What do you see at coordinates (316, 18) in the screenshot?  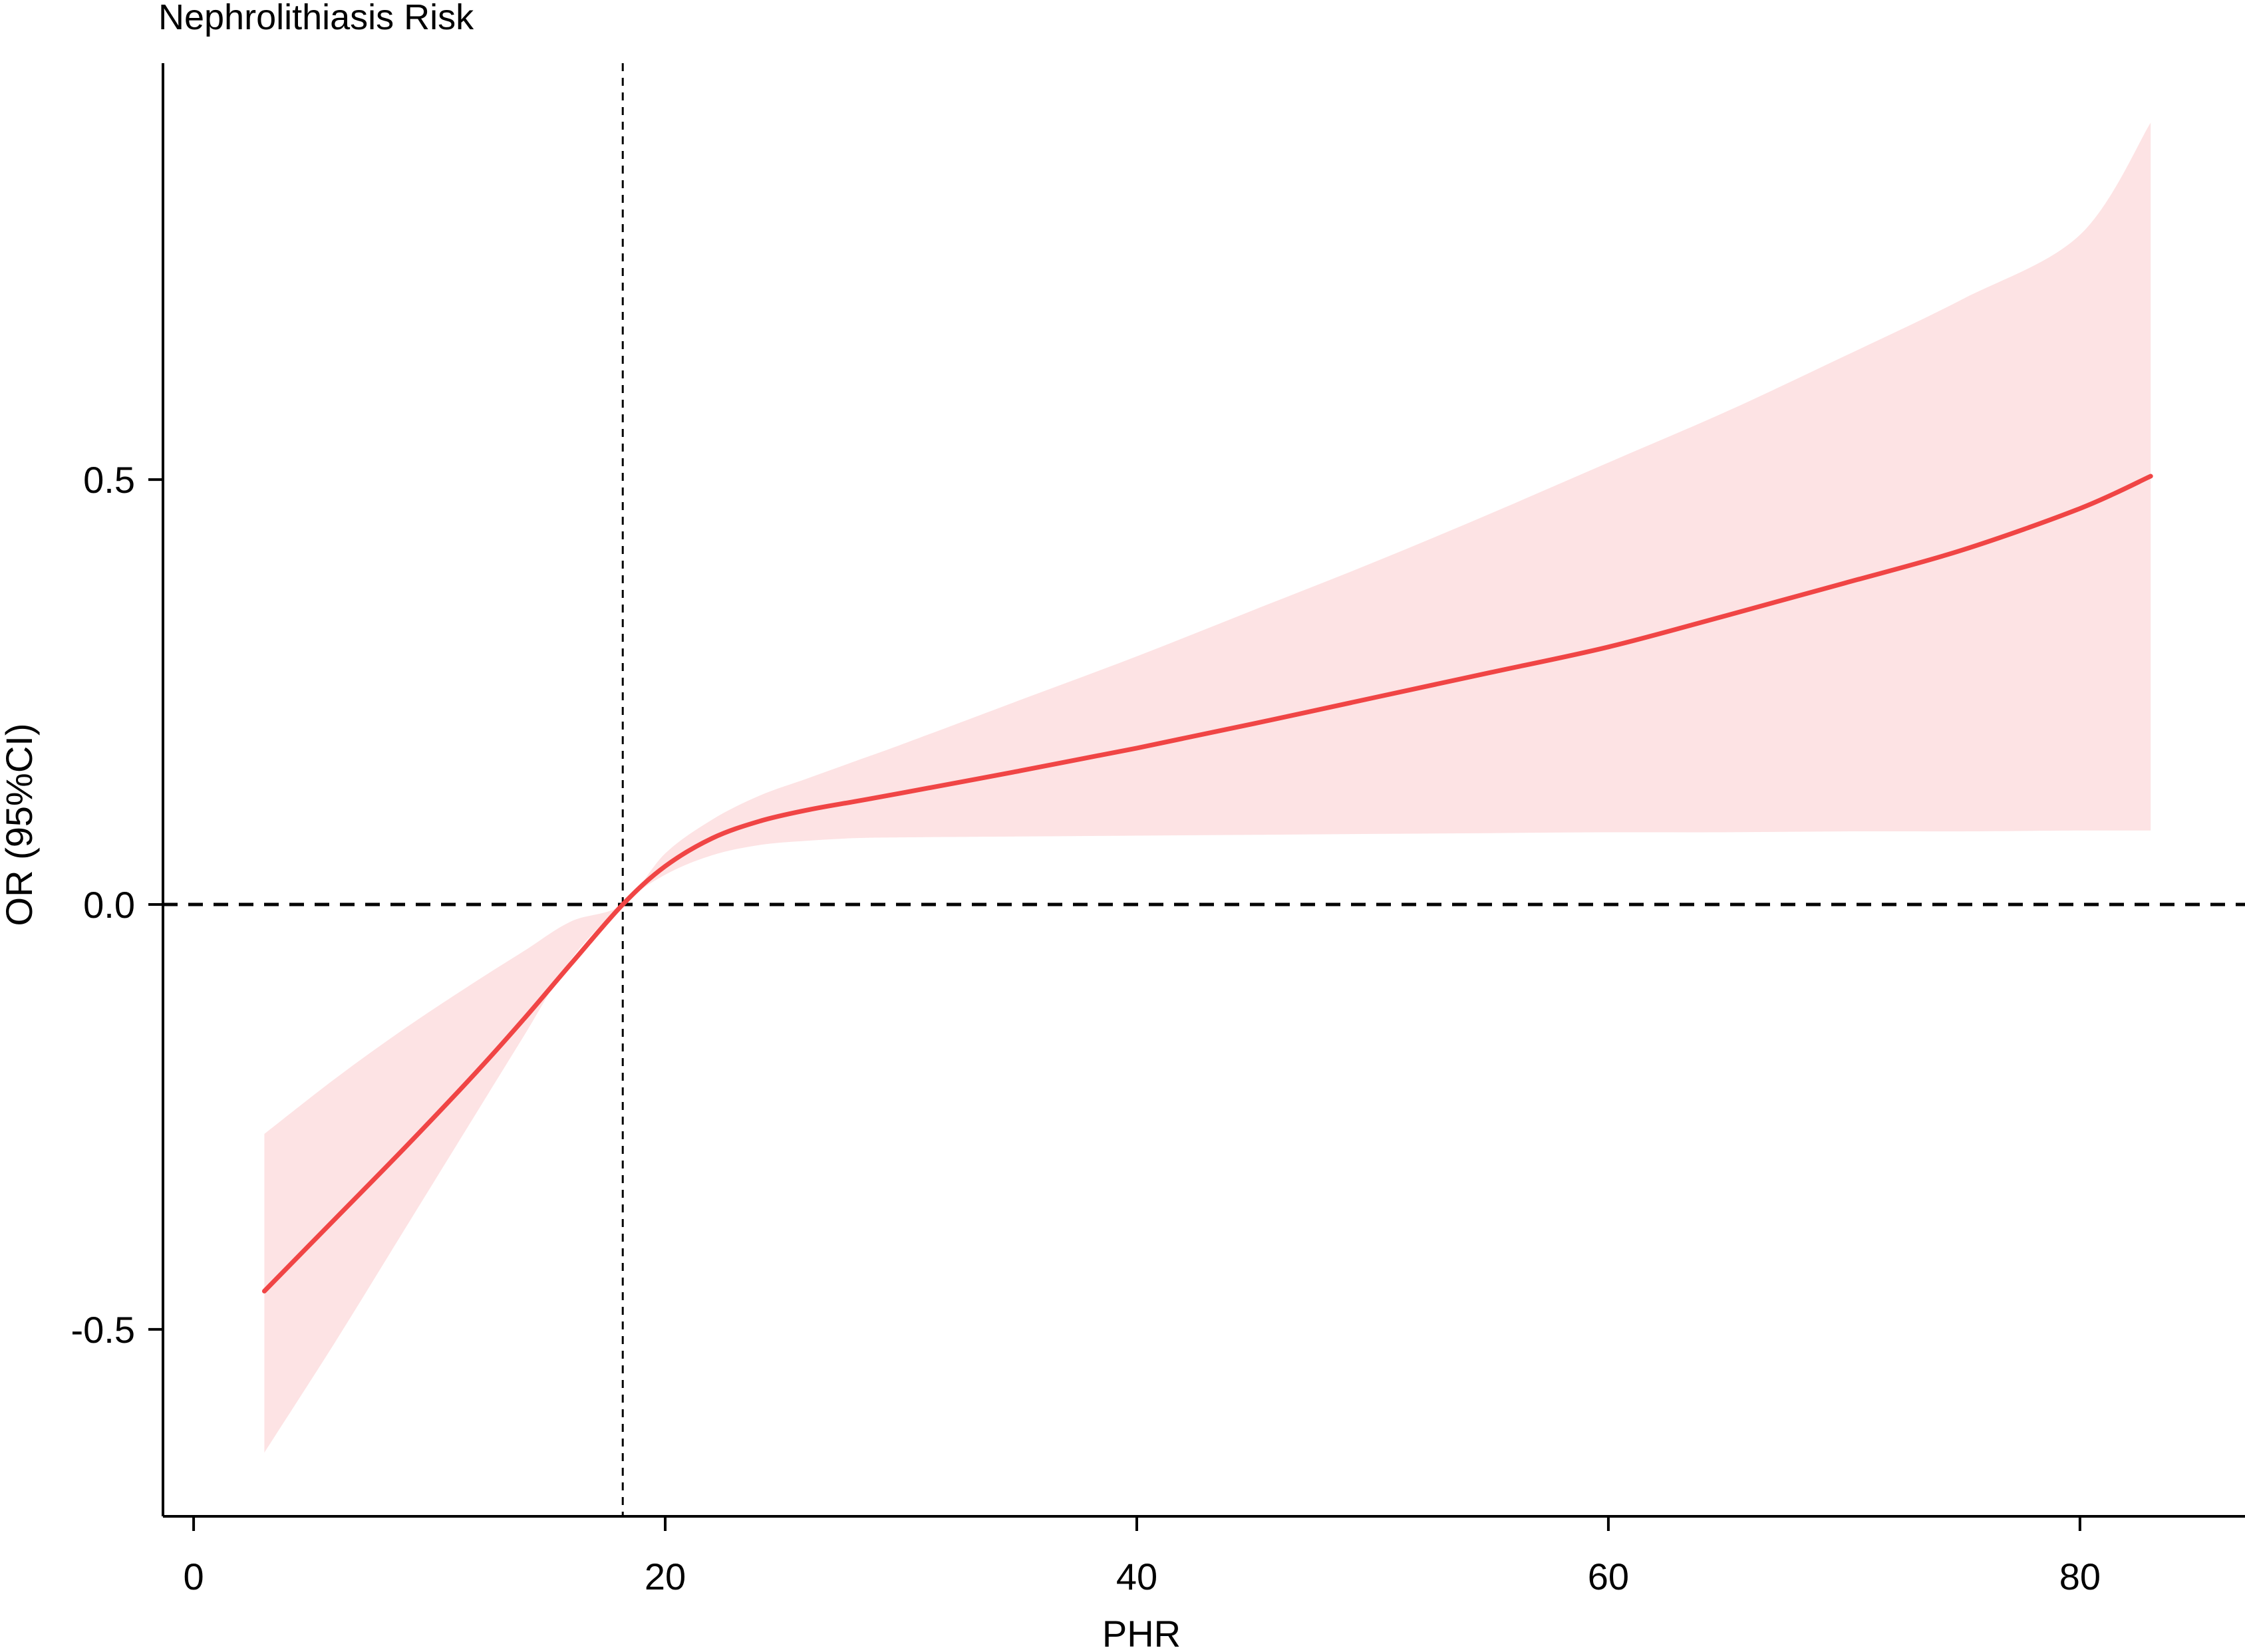 I see `chart-title: Nephrolithiasis Risk` at bounding box center [316, 18].